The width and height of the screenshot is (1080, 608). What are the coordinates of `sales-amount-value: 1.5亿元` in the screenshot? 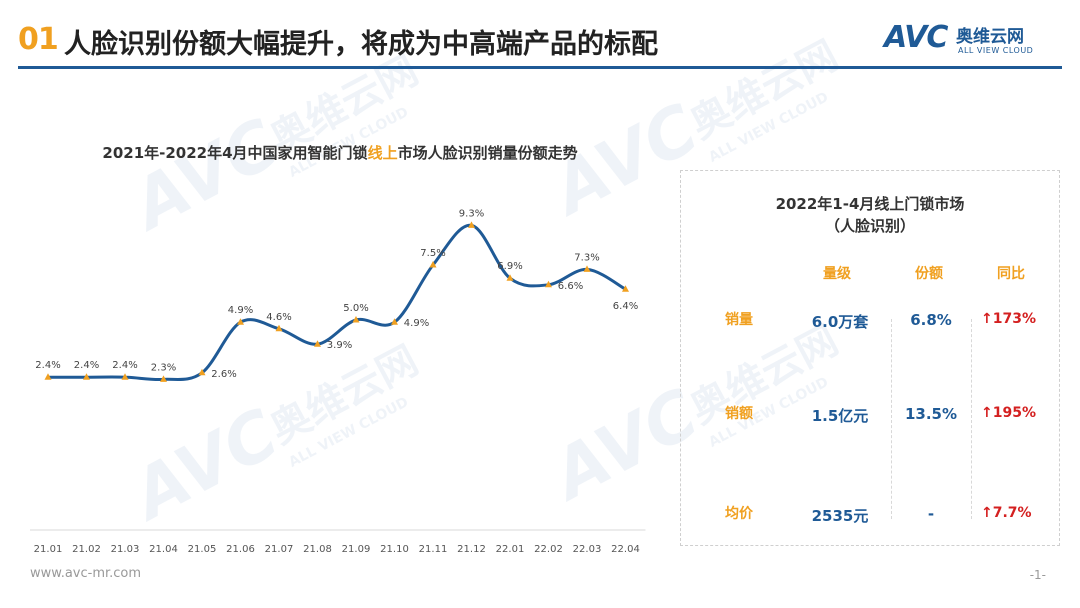 It's located at (840, 416).